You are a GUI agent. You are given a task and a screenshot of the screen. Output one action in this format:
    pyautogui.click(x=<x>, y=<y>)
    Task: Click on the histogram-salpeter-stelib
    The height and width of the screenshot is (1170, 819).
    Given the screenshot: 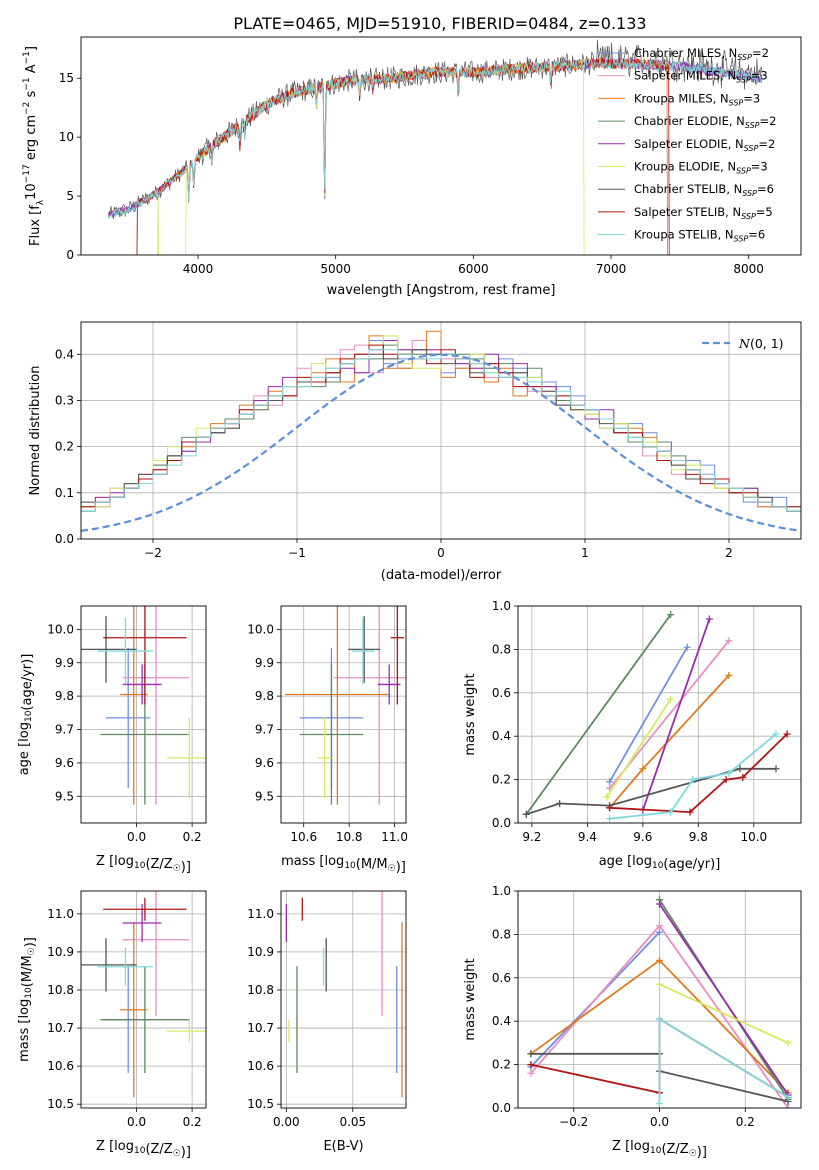 What is the action you would take?
    pyautogui.click(x=441, y=430)
    